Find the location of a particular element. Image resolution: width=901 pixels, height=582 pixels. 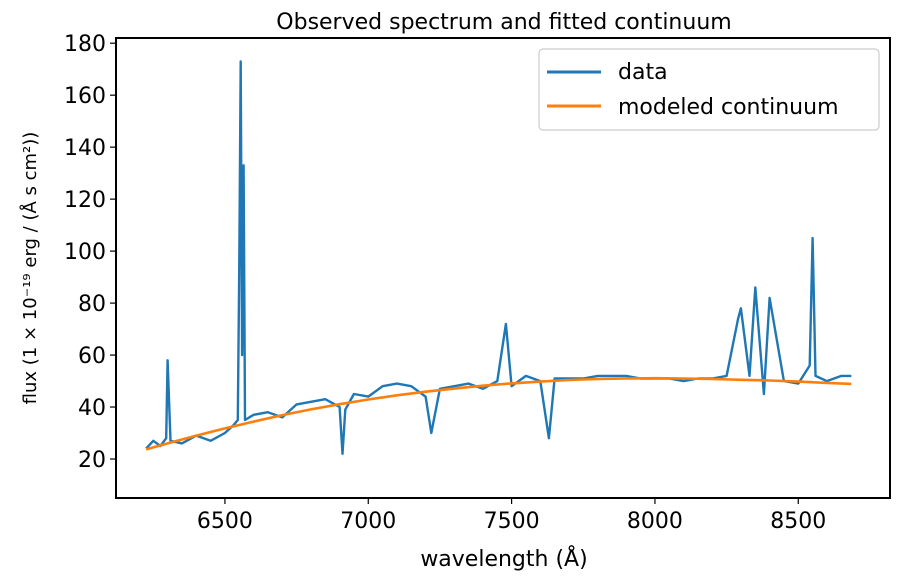

x-tick-label: 7500 is located at coordinates (512, 521).